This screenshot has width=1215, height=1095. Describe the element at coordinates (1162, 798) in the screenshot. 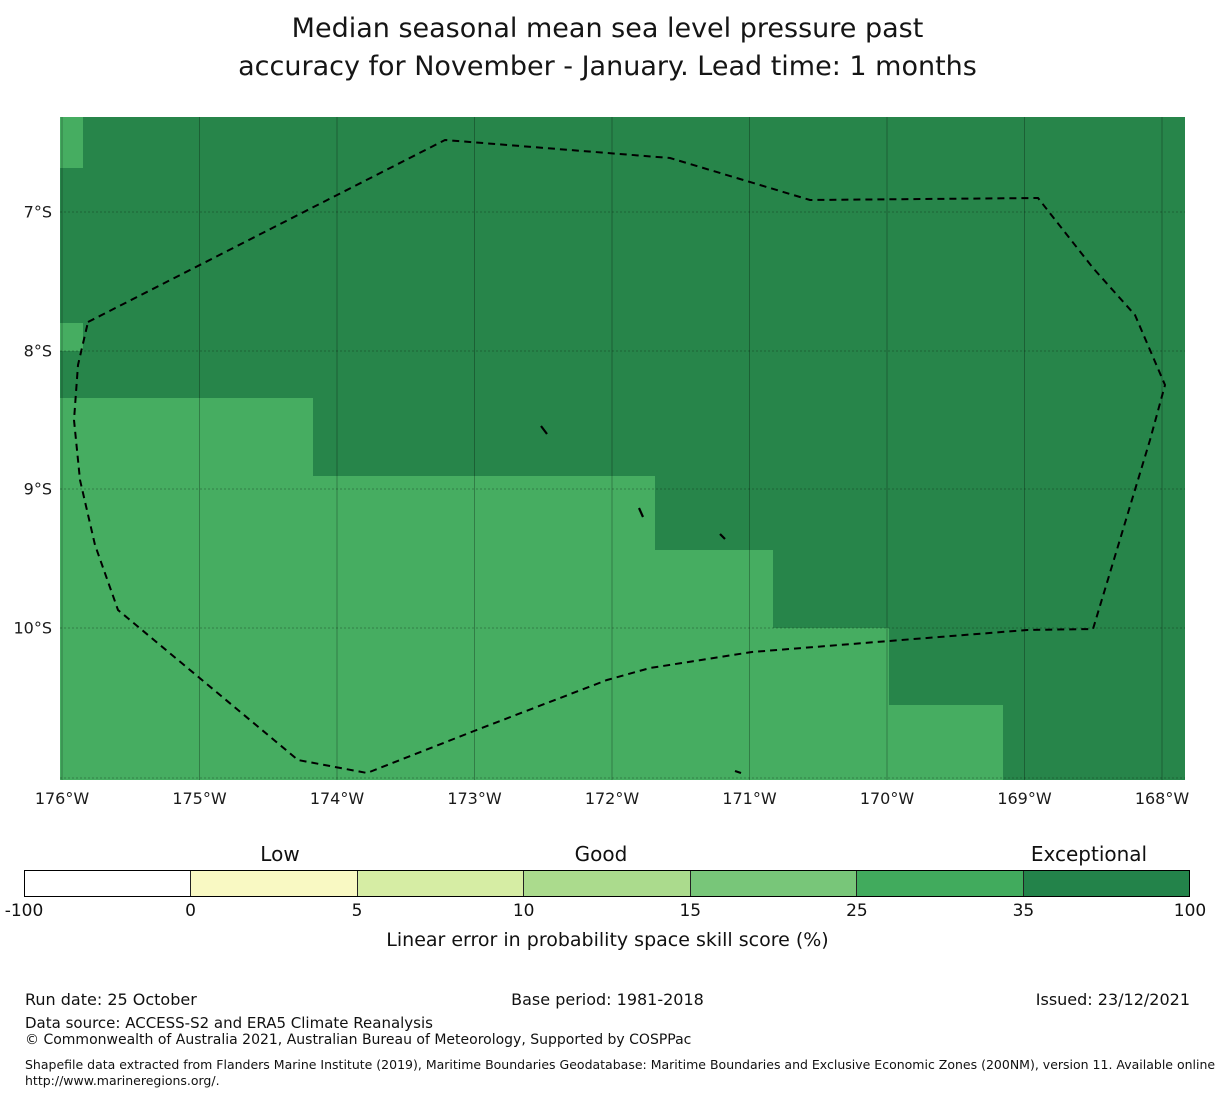

I see `x-tick-label: 168°W` at that location.